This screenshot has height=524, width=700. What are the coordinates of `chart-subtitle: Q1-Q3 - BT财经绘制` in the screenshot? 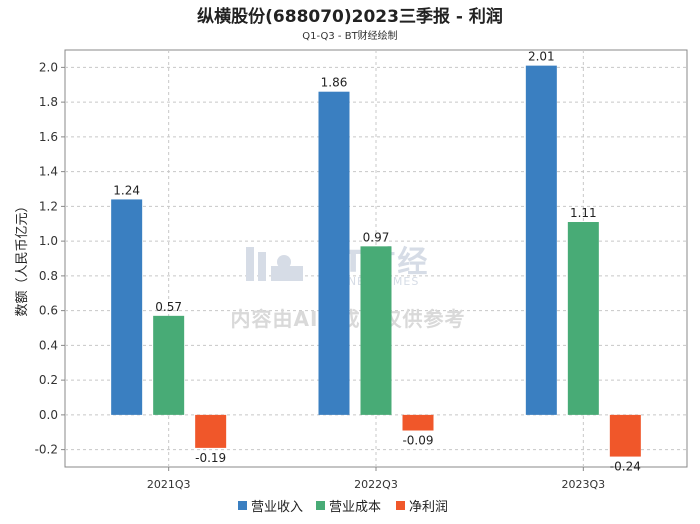 It's located at (350, 36).